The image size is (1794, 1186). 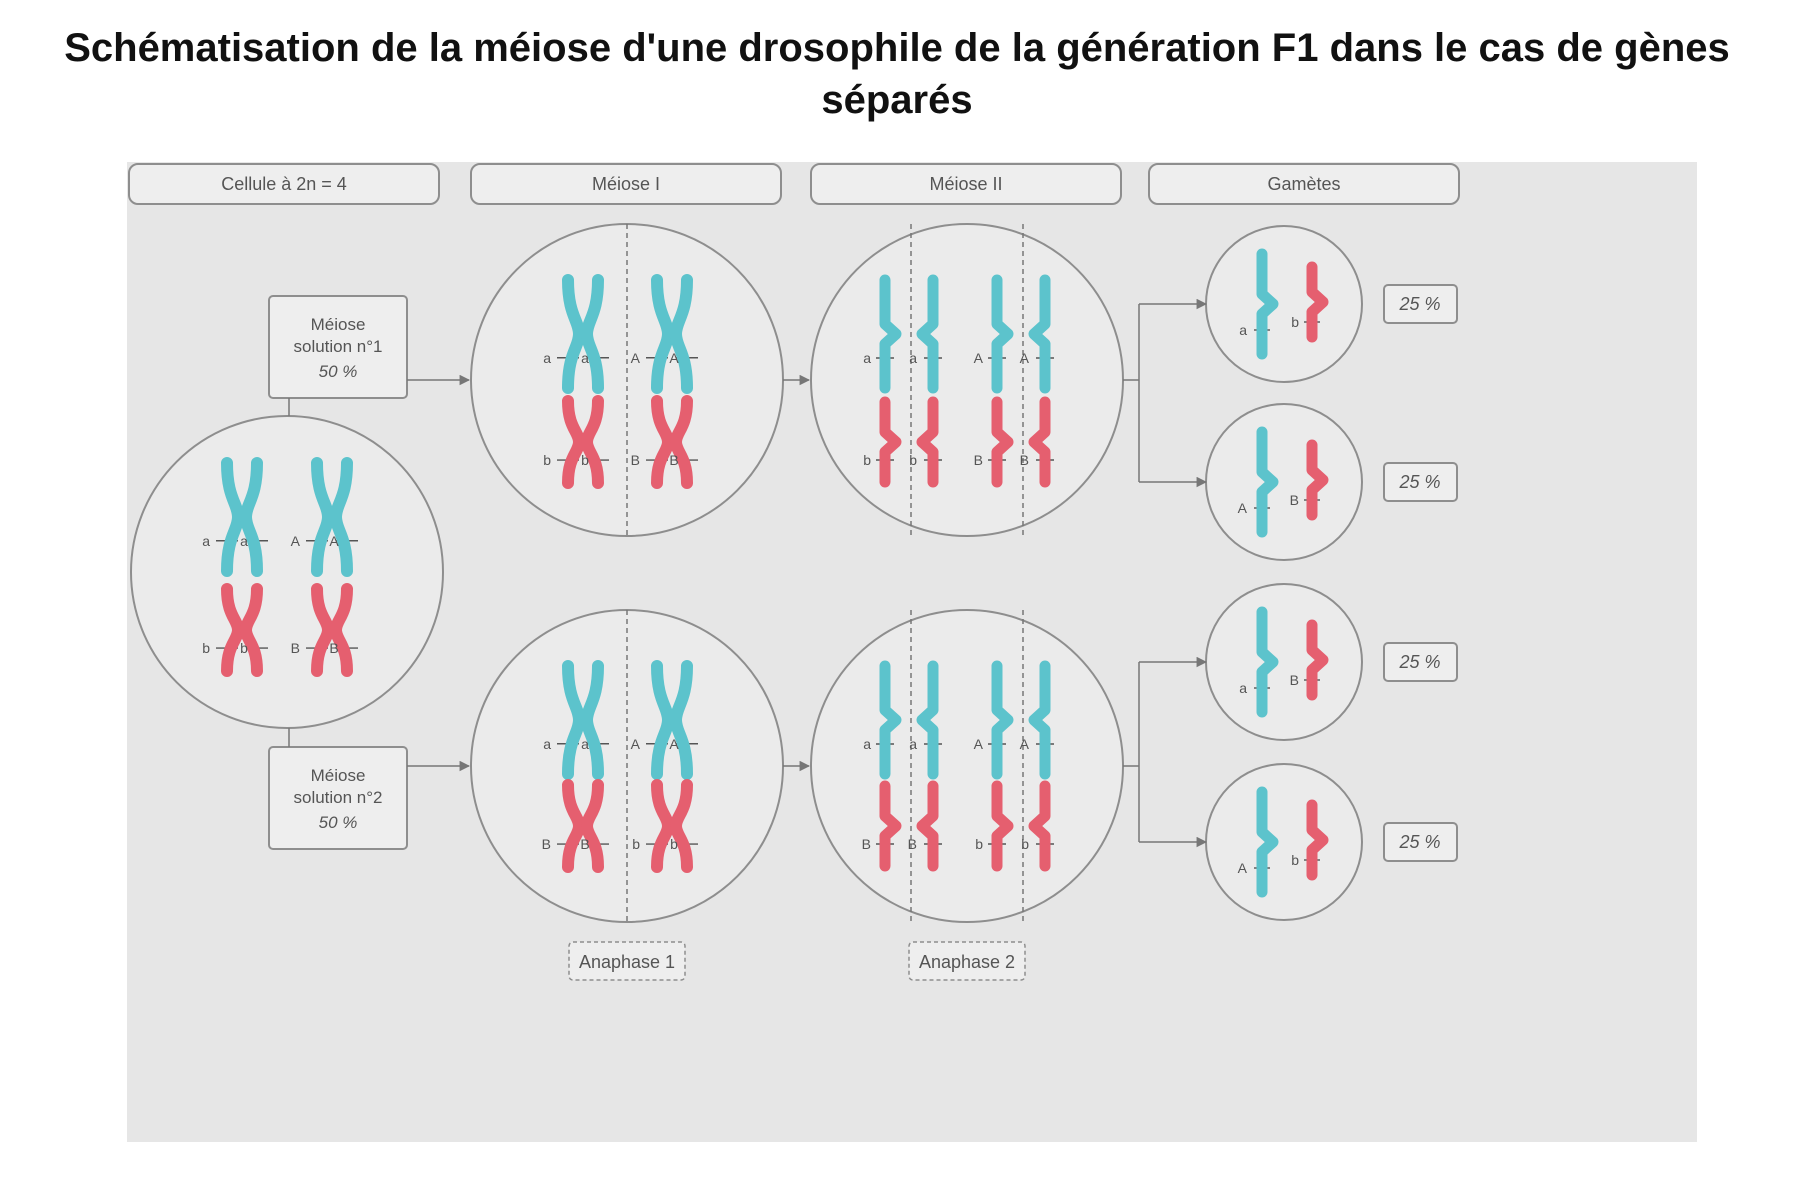 What do you see at coordinates (897, 100) in the screenshot?
I see `title-line-2: séparés` at bounding box center [897, 100].